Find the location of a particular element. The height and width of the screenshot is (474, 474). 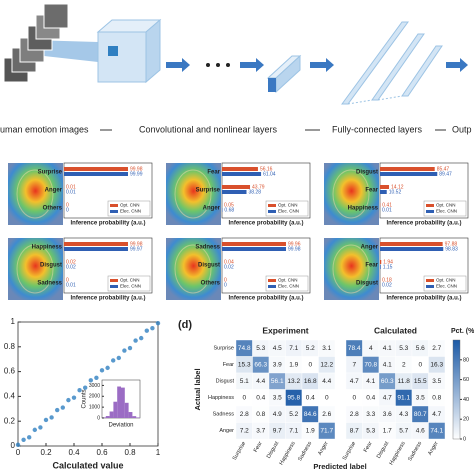

panel-label: (d) is located at coordinates (185, 325).